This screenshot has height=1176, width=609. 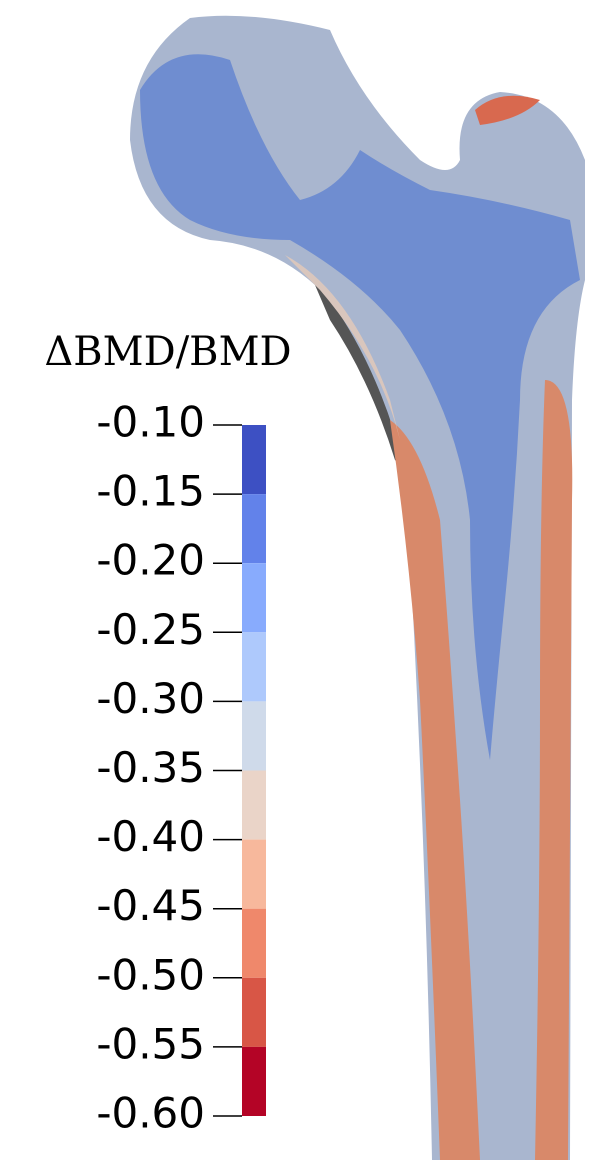 What do you see at coordinates (150, 1043) in the screenshot?
I see `tick-label: -0.55` at bounding box center [150, 1043].